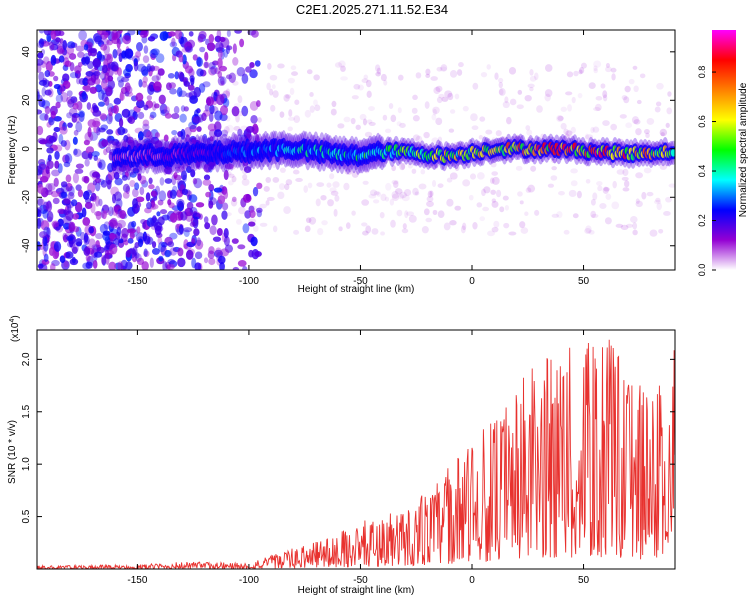 The width and height of the screenshot is (750, 600). What do you see at coordinates (702, 270) in the screenshot?
I see `colorbar-tick-label: 0.0` at bounding box center [702, 270].